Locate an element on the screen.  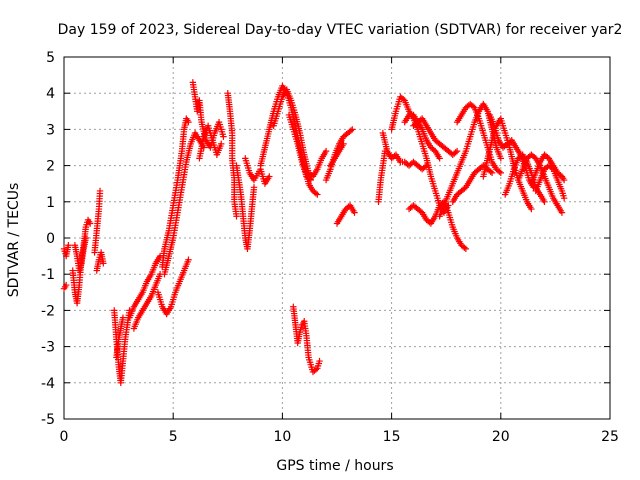
y-axis-label: SDTVAR / TECUs is located at coordinates (14, 240).